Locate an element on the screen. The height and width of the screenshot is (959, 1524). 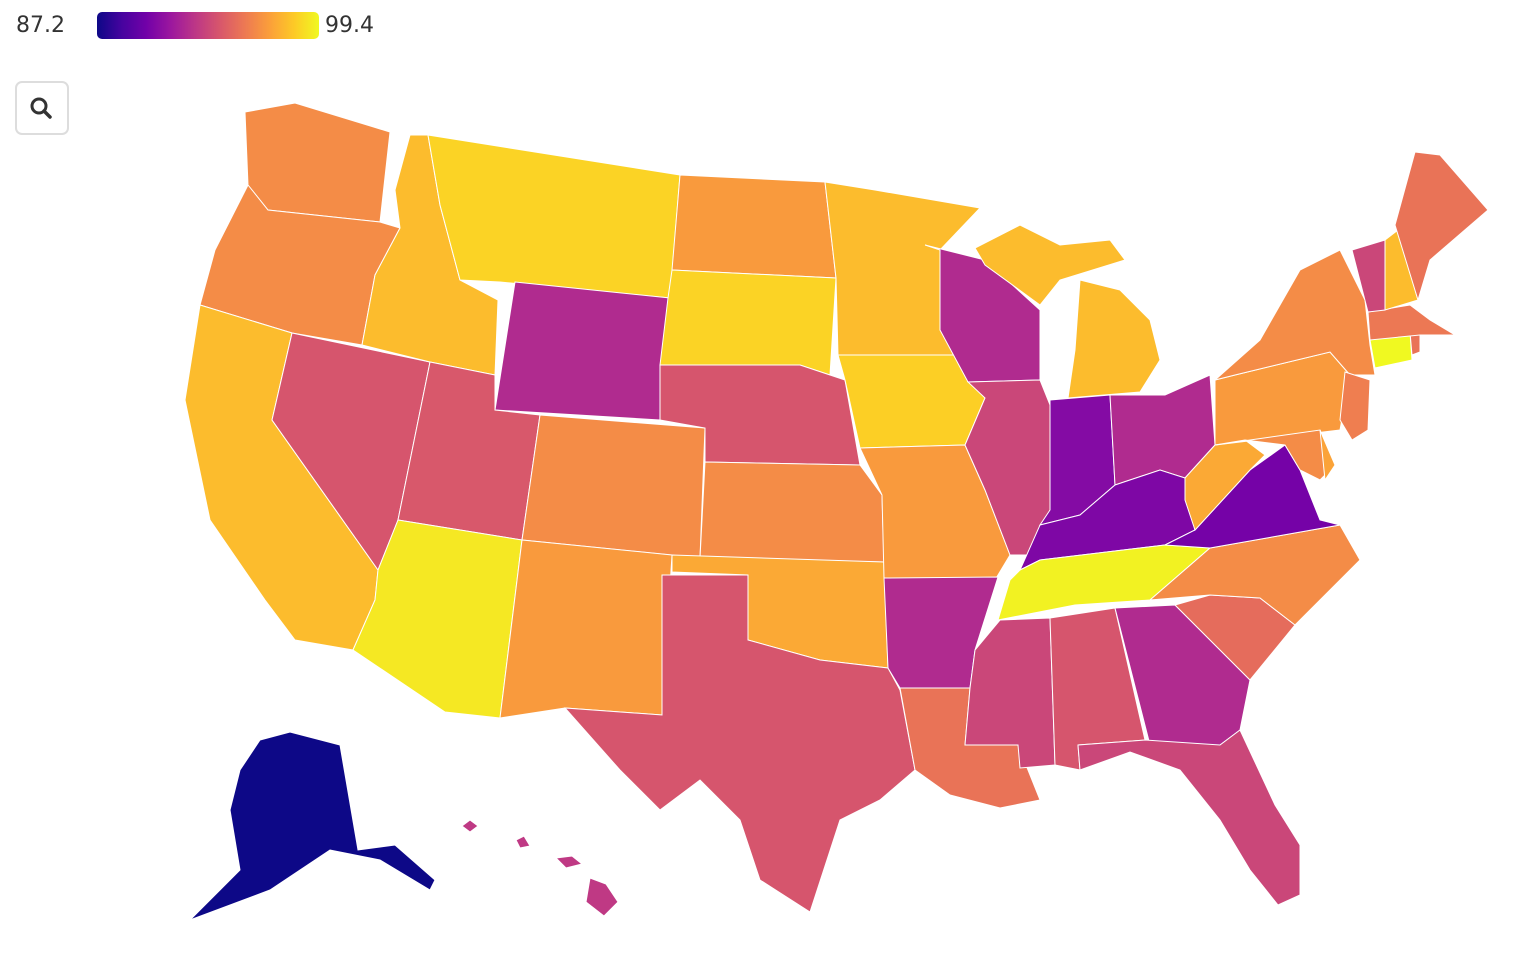
colorbar is located at coordinates (208, 25).